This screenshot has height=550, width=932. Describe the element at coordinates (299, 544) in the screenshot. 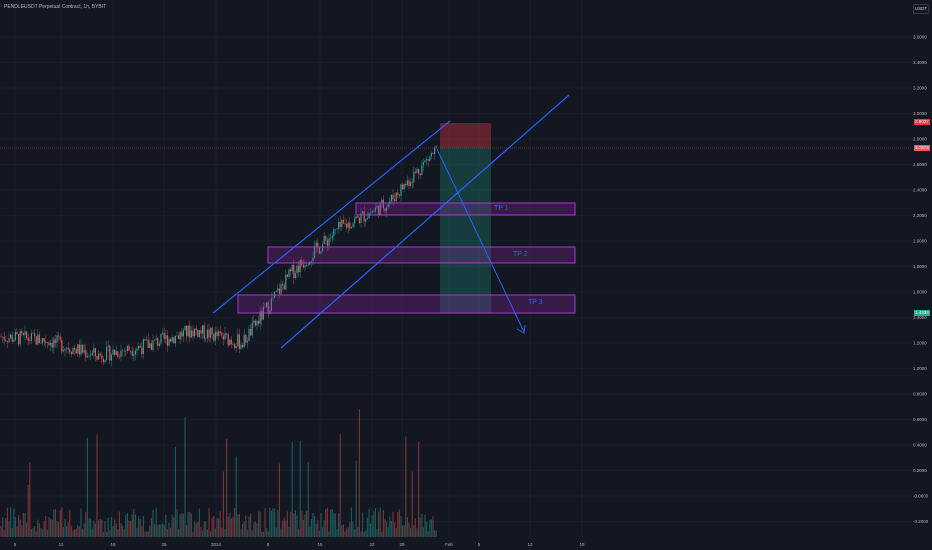

I see `time-axis: 5 11 18 25 2024 8 15 22 29 Feb 5 12 19` at that location.